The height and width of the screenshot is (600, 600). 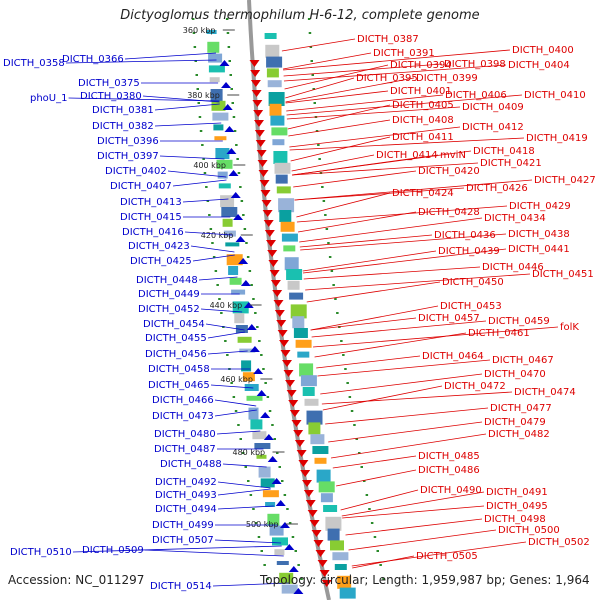 I want to click on gene-label-left: DICTH_0425, so click(x=161, y=261).